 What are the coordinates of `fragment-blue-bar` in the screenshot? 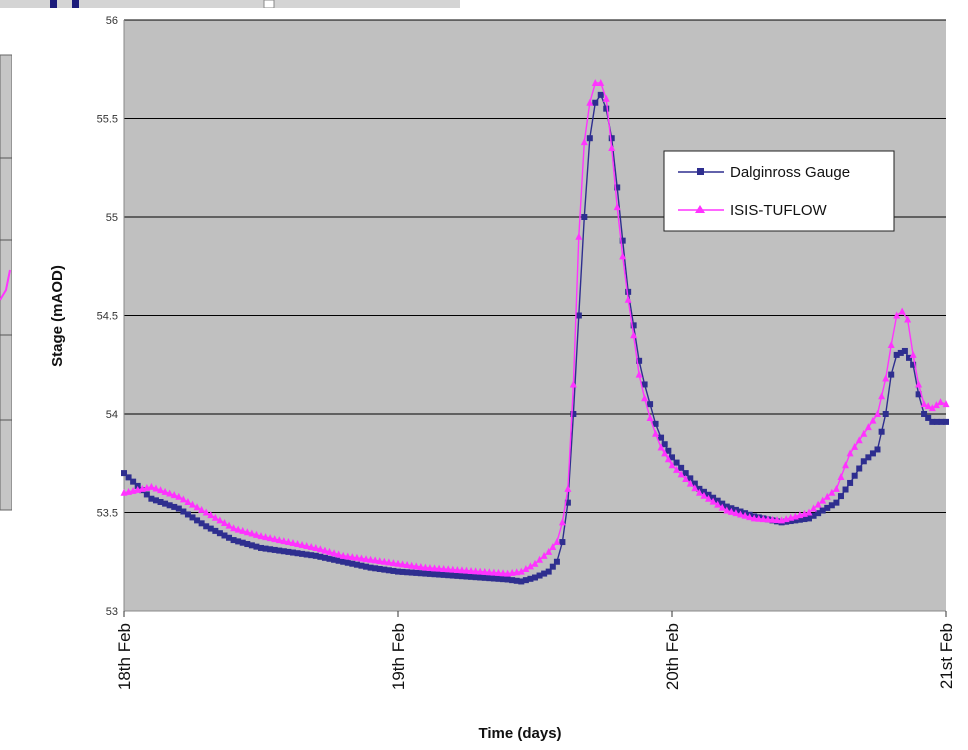 It's located at (75, 6).